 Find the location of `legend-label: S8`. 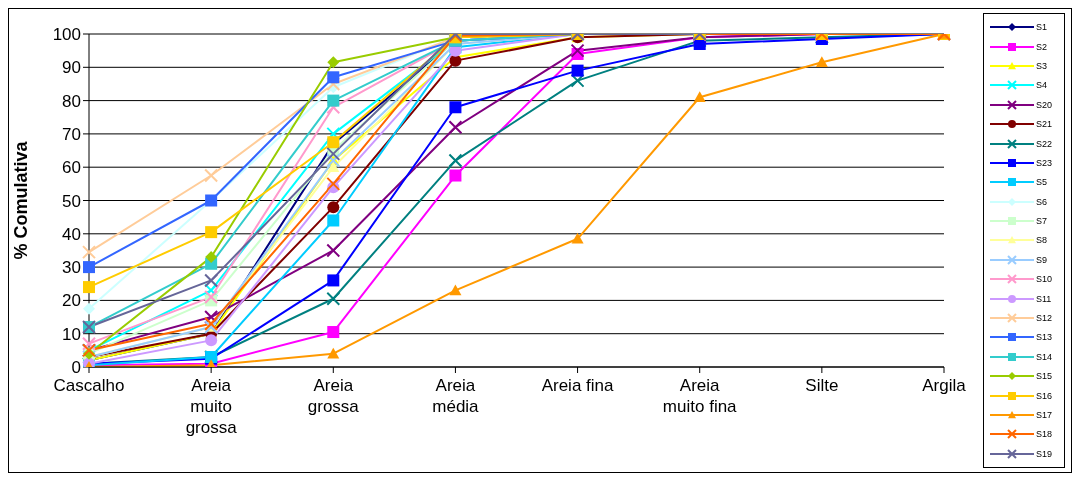

legend-label: S8 is located at coordinates (1042, 240).